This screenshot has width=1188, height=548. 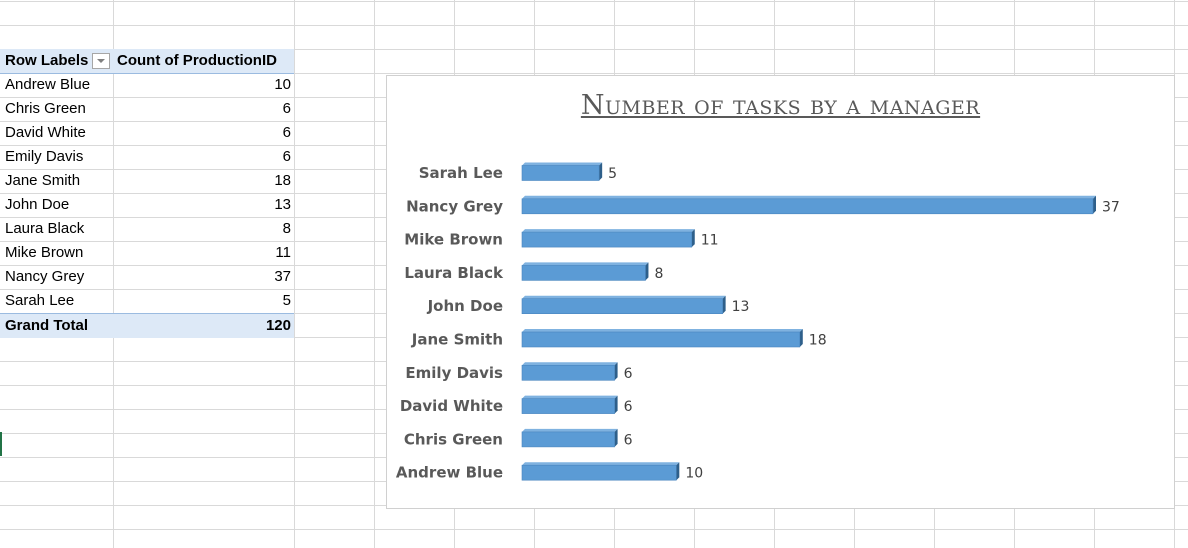 What do you see at coordinates (147, 133) in the screenshot?
I see `pivot-row: David White 6` at bounding box center [147, 133].